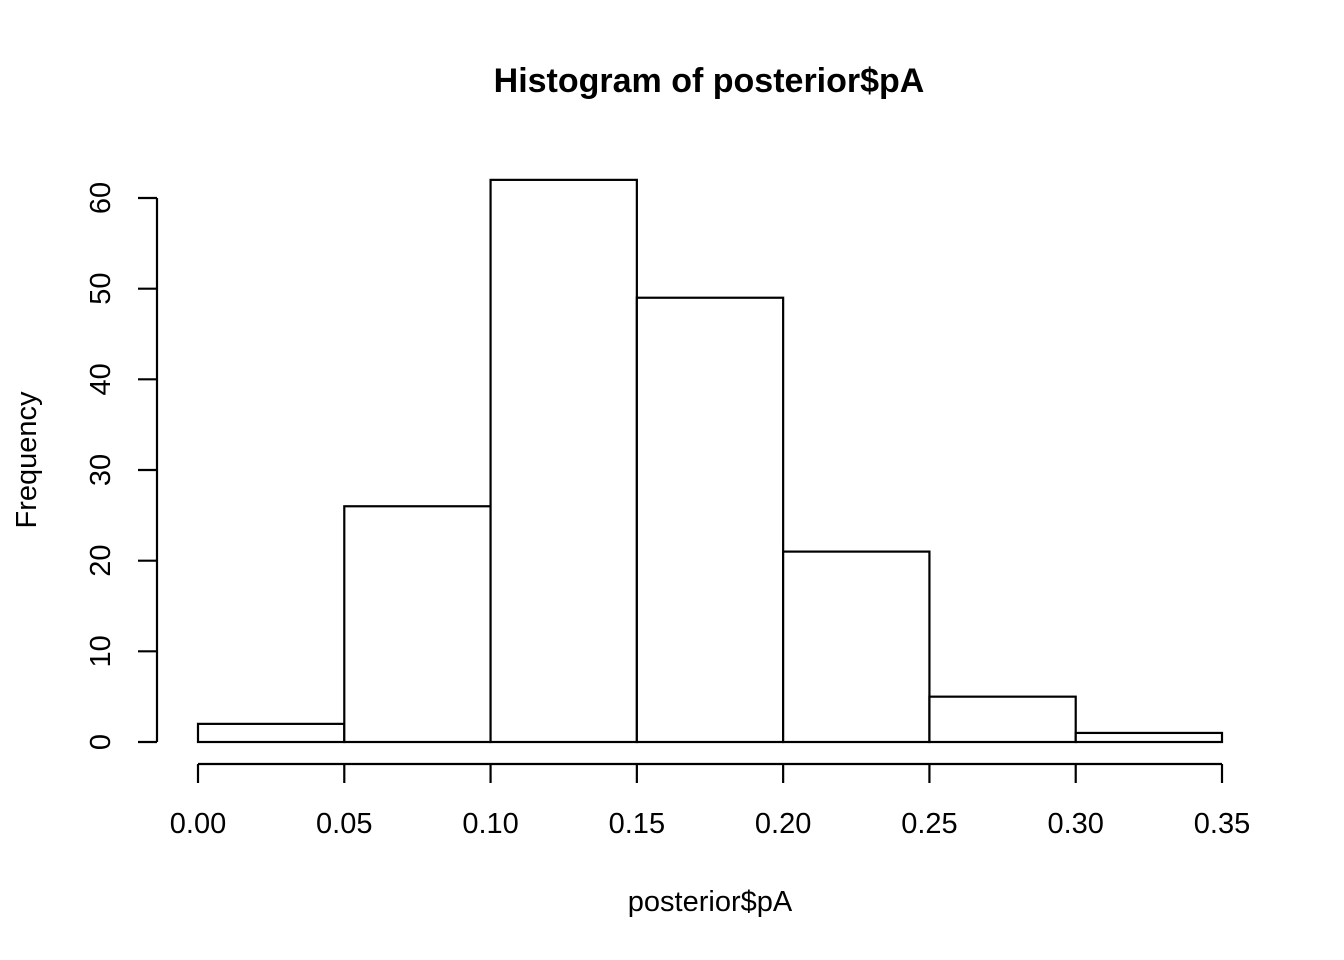 This screenshot has width=1344, height=960. What do you see at coordinates (710, 902) in the screenshot?
I see `x-axis-label: posterior$pA` at bounding box center [710, 902].